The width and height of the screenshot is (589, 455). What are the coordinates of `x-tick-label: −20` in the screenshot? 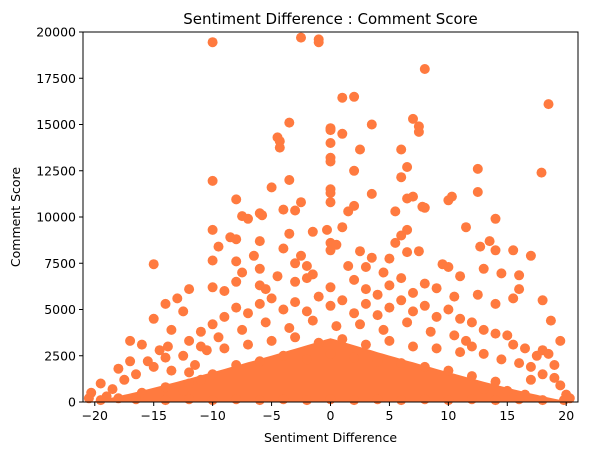 It's located at (95, 415).